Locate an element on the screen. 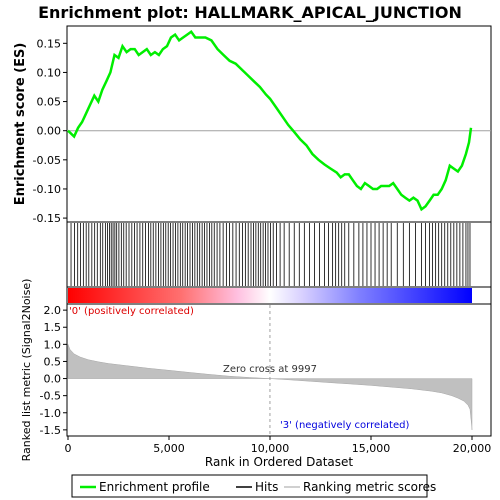 This screenshot has height=500, width=500. es-y-tick-label: -0.05 is located at coordinates (47, 160).